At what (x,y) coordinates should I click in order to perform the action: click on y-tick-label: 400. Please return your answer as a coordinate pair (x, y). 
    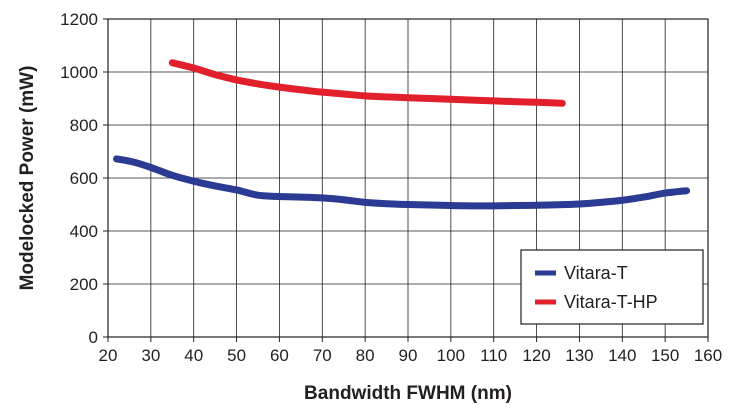
    Looking at the image, I should click on (84, 231).